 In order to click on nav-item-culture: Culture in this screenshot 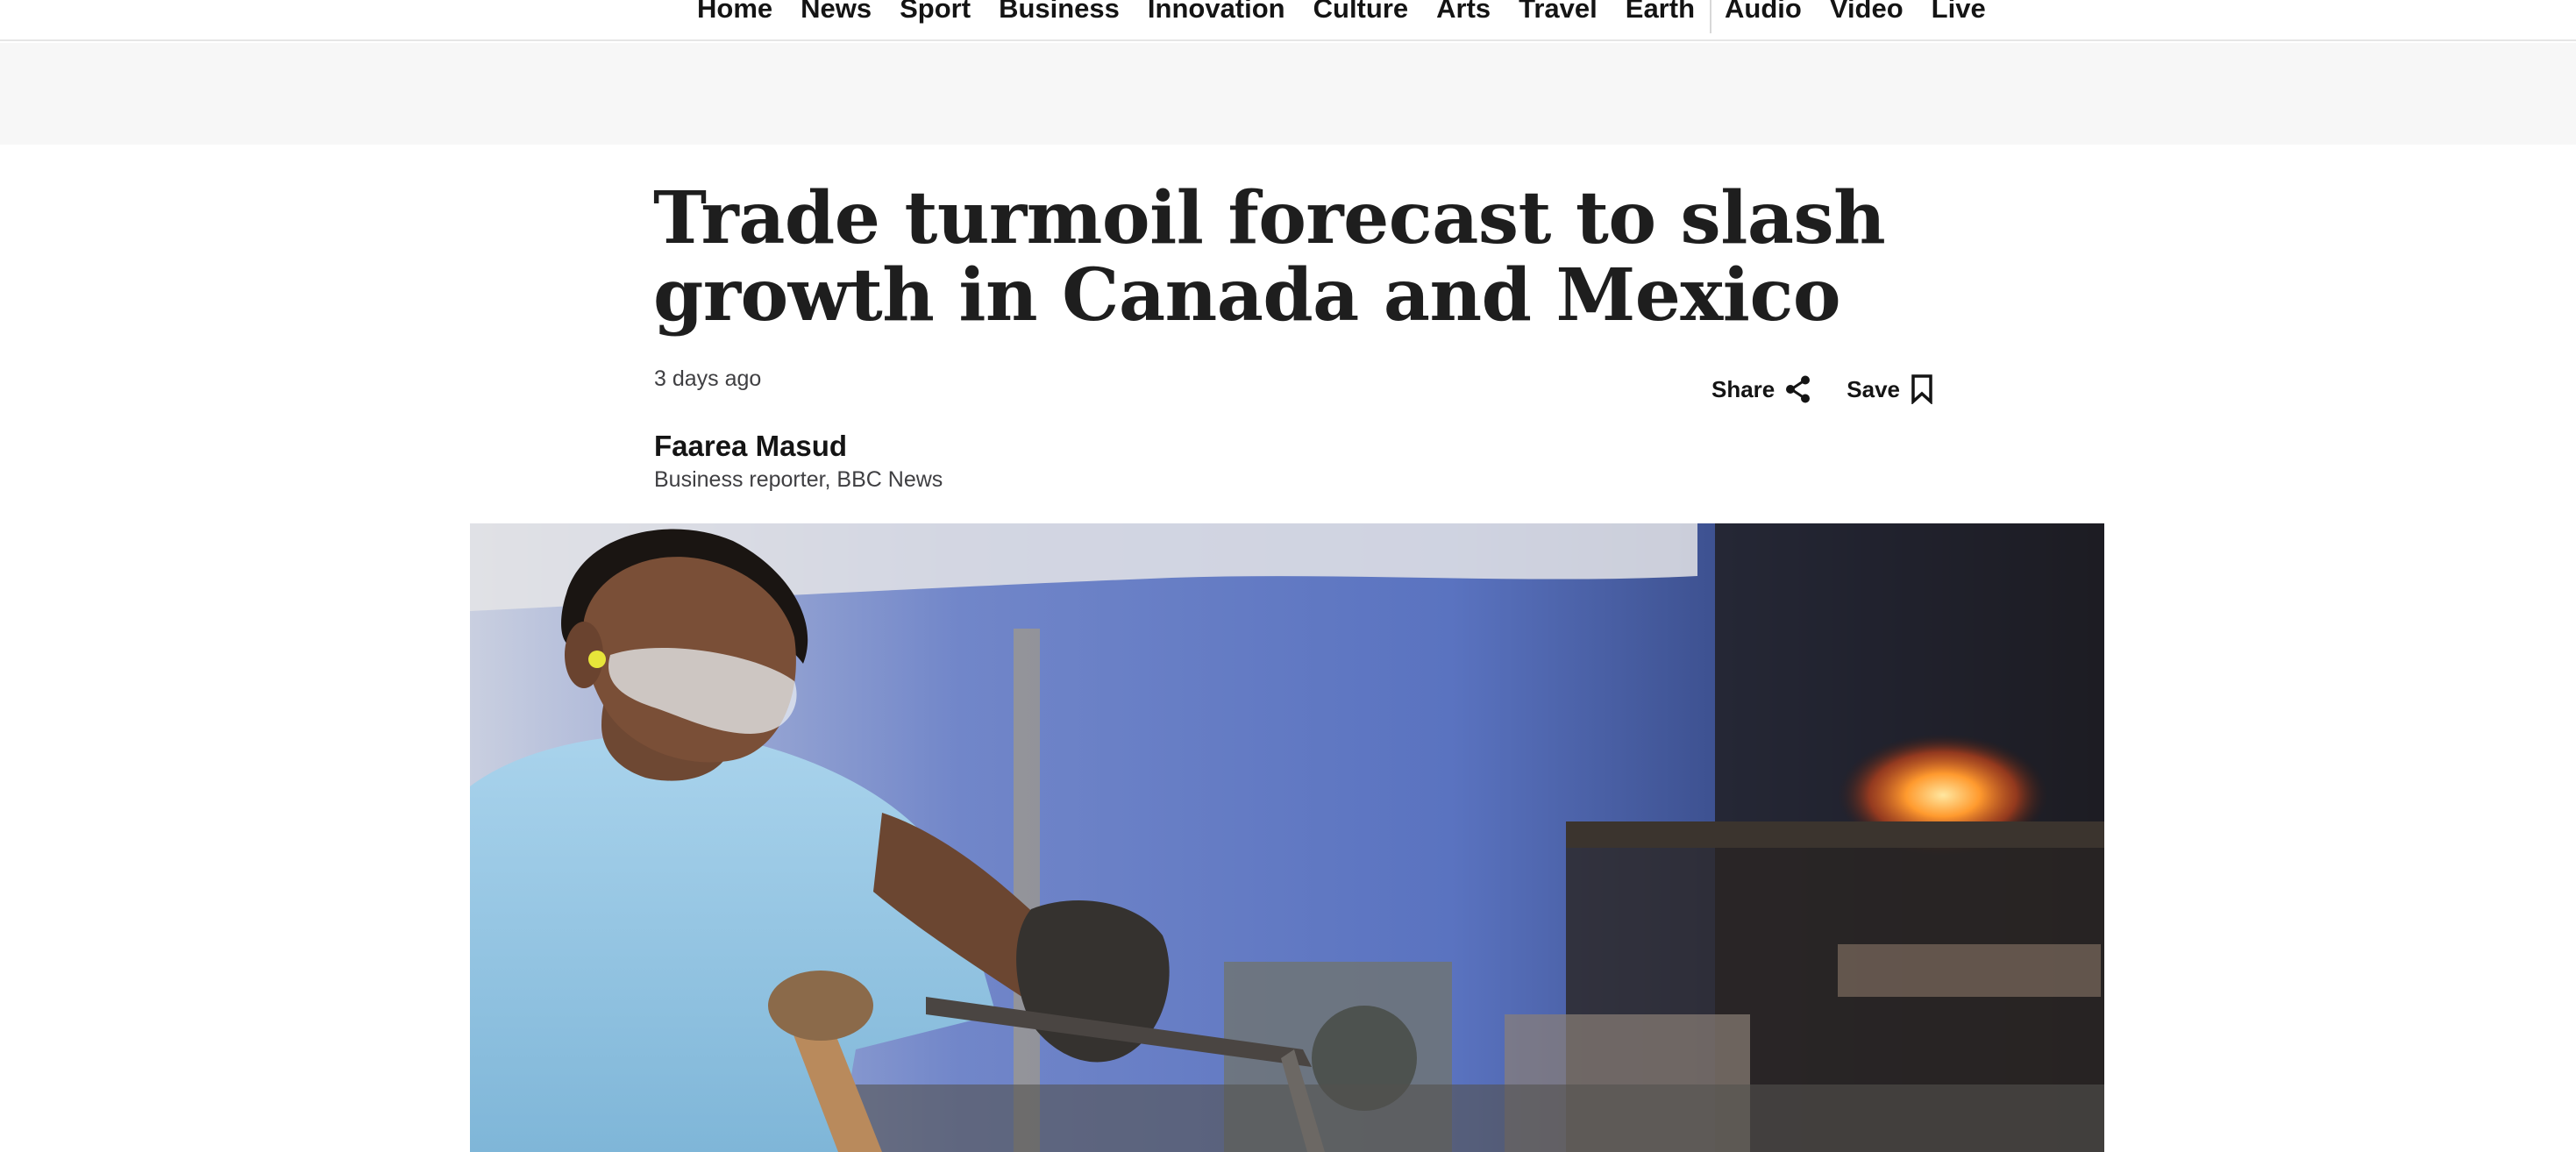, I will do `click(1361, 12)`.